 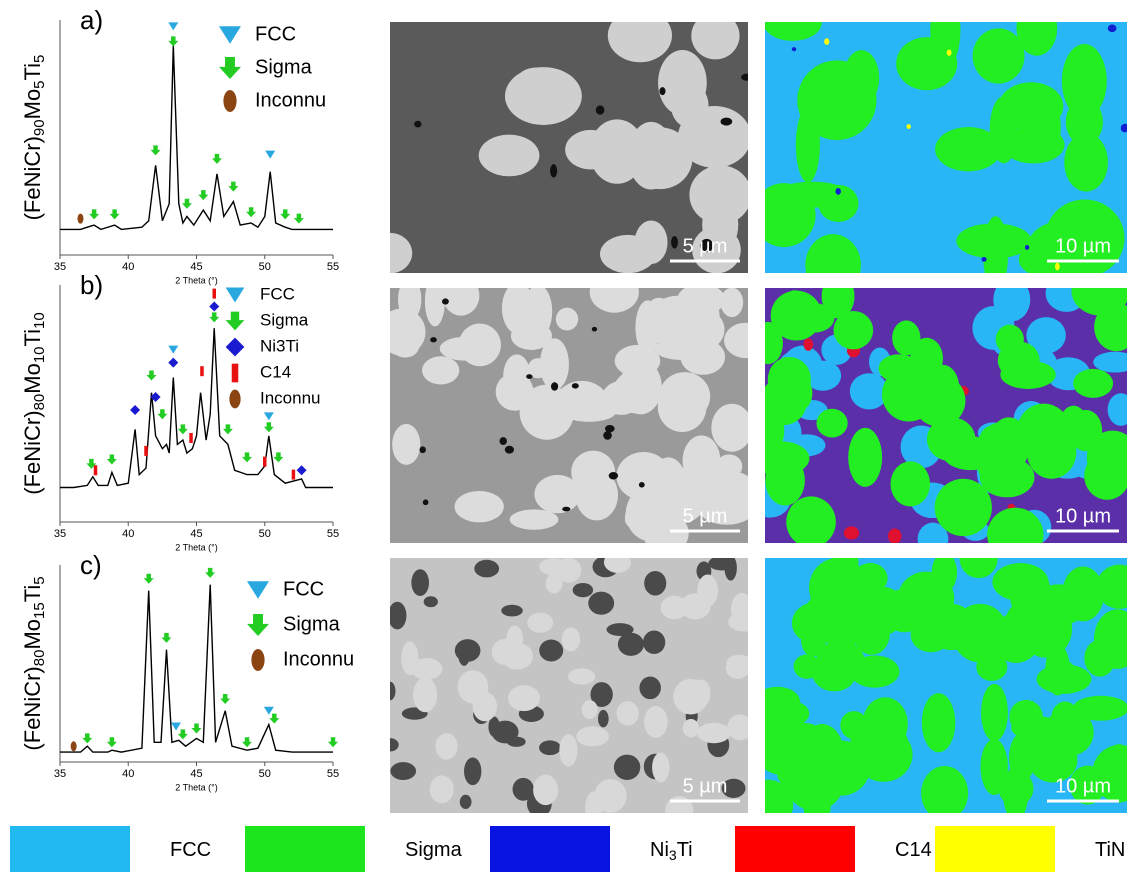 I want to click on legend-label-part: C14, so click(x=913, y=850).